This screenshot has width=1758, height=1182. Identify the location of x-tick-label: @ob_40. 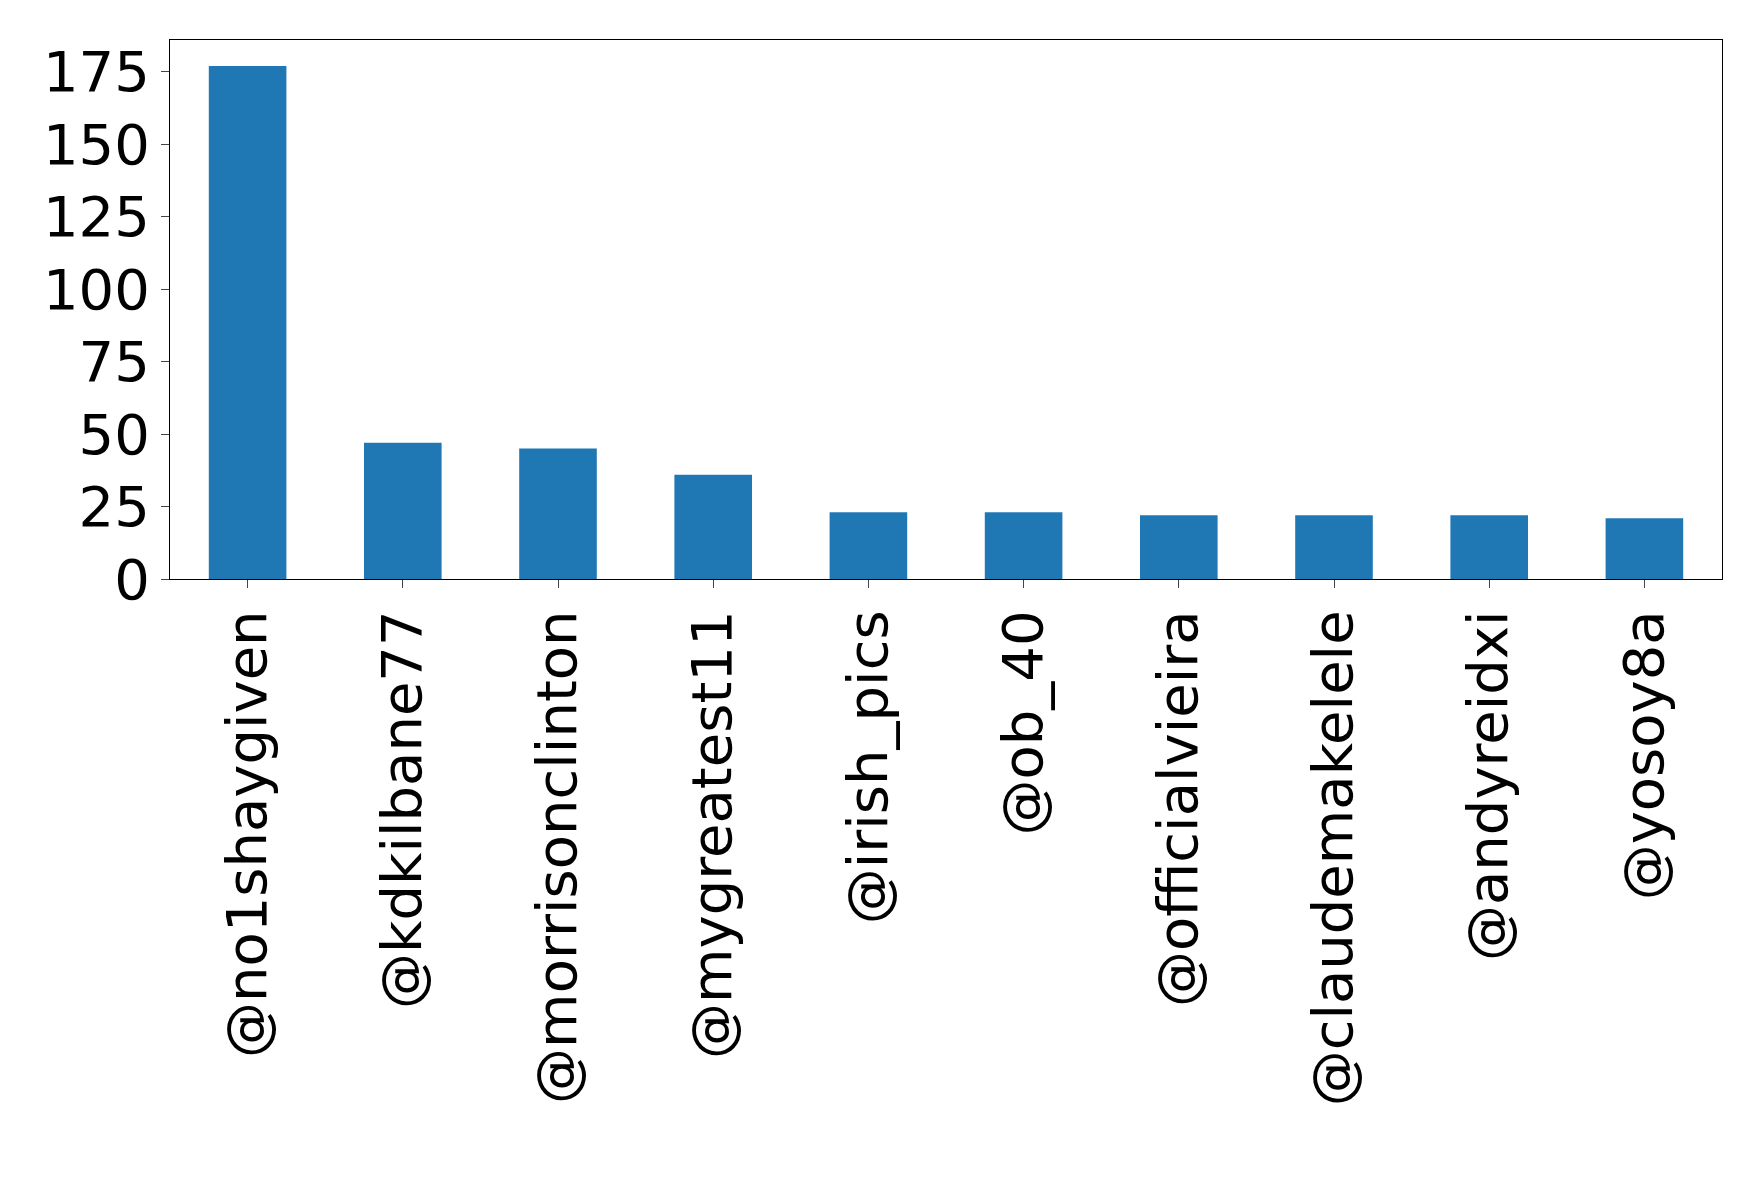
(1022, 723).